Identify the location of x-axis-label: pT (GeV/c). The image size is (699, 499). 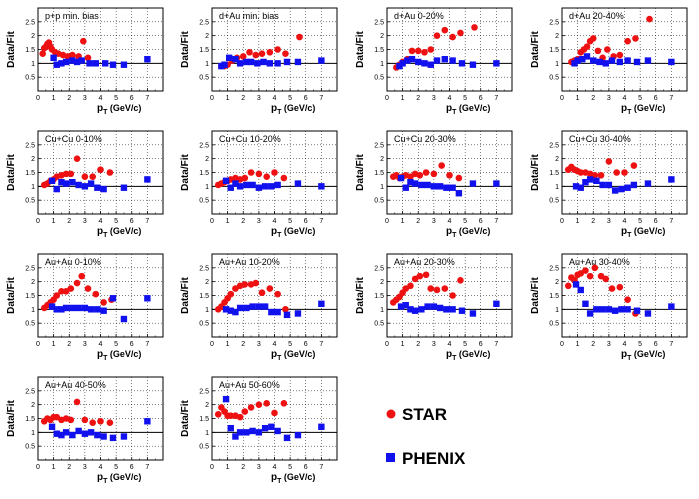
(293, 478).